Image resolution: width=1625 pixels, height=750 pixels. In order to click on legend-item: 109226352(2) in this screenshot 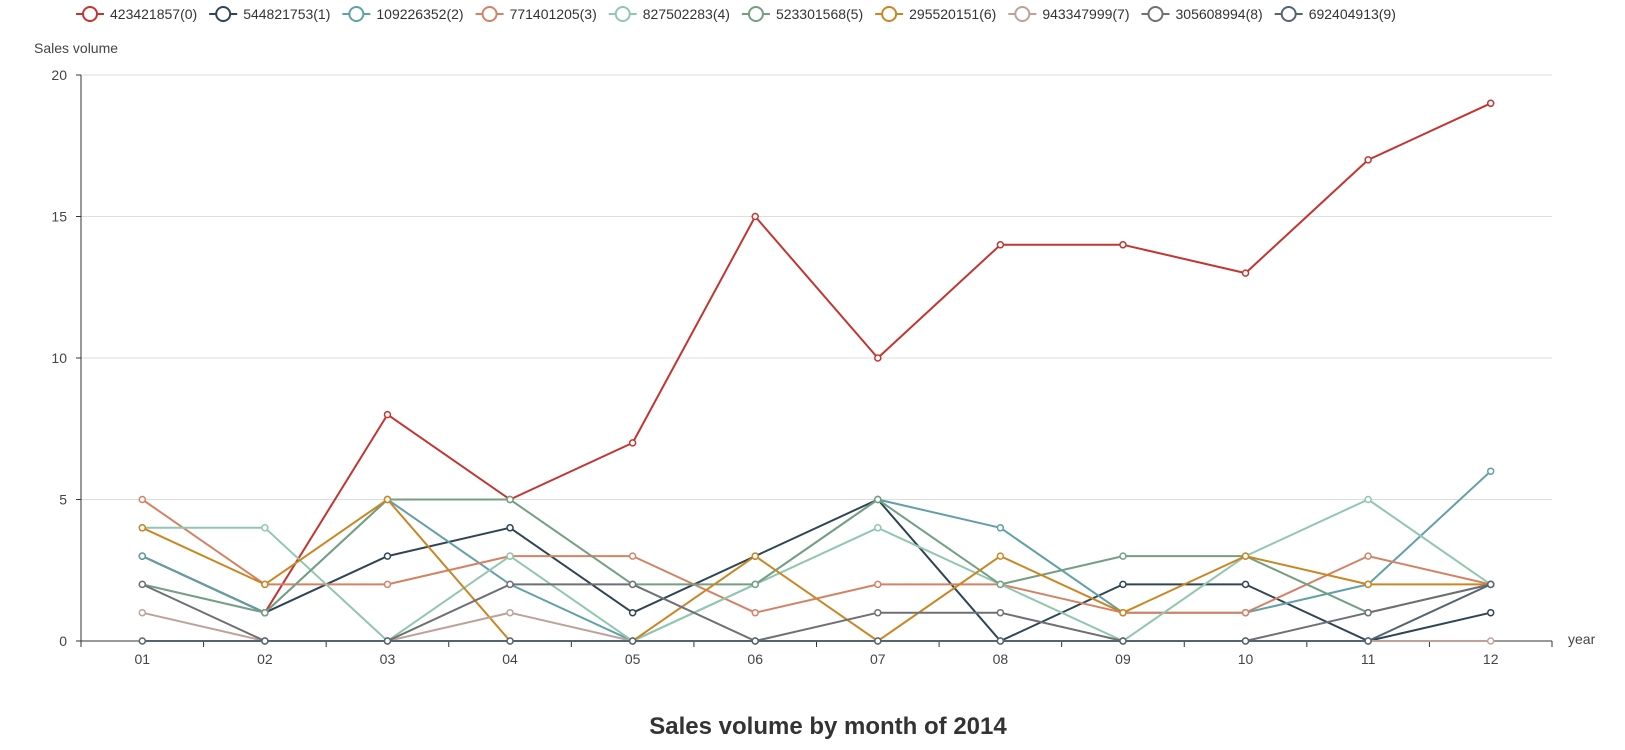, I will do `click(403, 14)`.